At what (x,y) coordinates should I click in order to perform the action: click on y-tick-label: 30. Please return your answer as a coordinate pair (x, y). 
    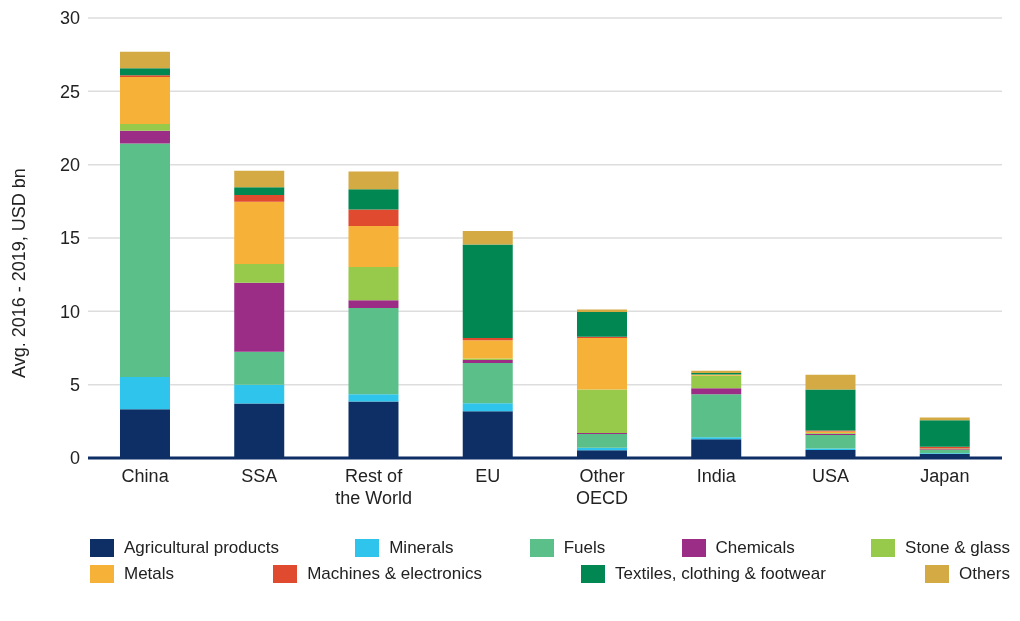
    Looking at the image, I should click on (69, 18).